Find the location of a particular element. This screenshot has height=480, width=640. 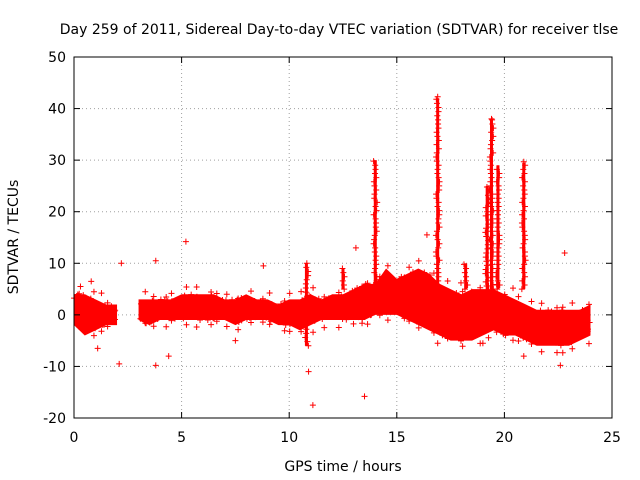

y-tick-label: -20 is located at coordinates (54, 419).